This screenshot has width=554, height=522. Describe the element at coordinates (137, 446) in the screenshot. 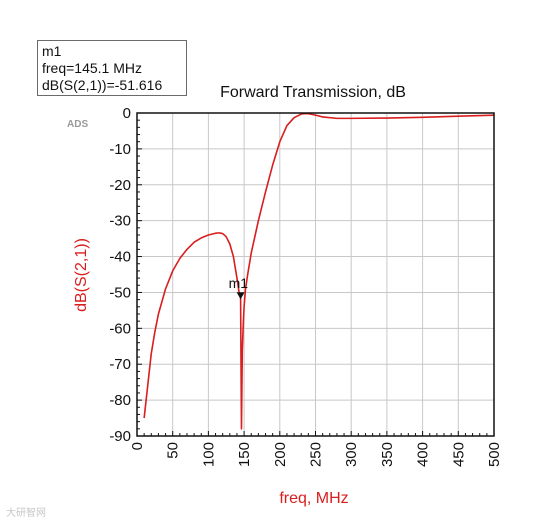

I see `x-tick-label: 0` at that location.